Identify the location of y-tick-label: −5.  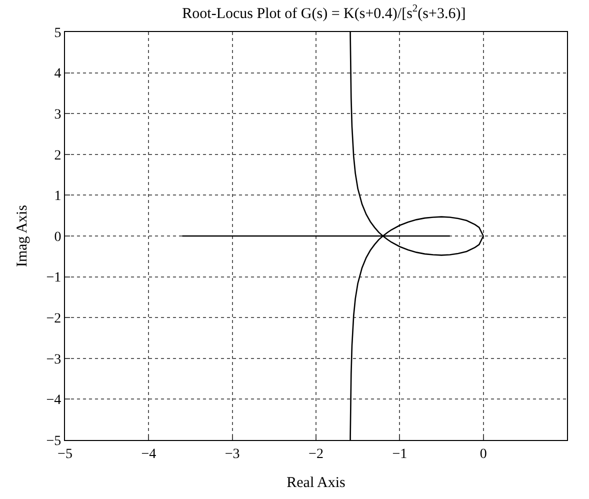
(54, 441).